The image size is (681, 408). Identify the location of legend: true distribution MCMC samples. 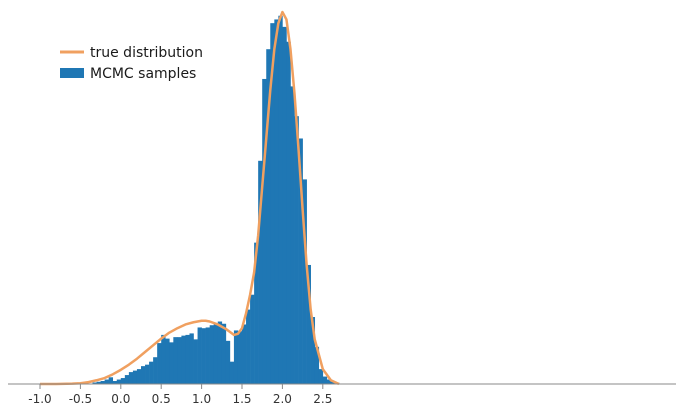
(131, 63).